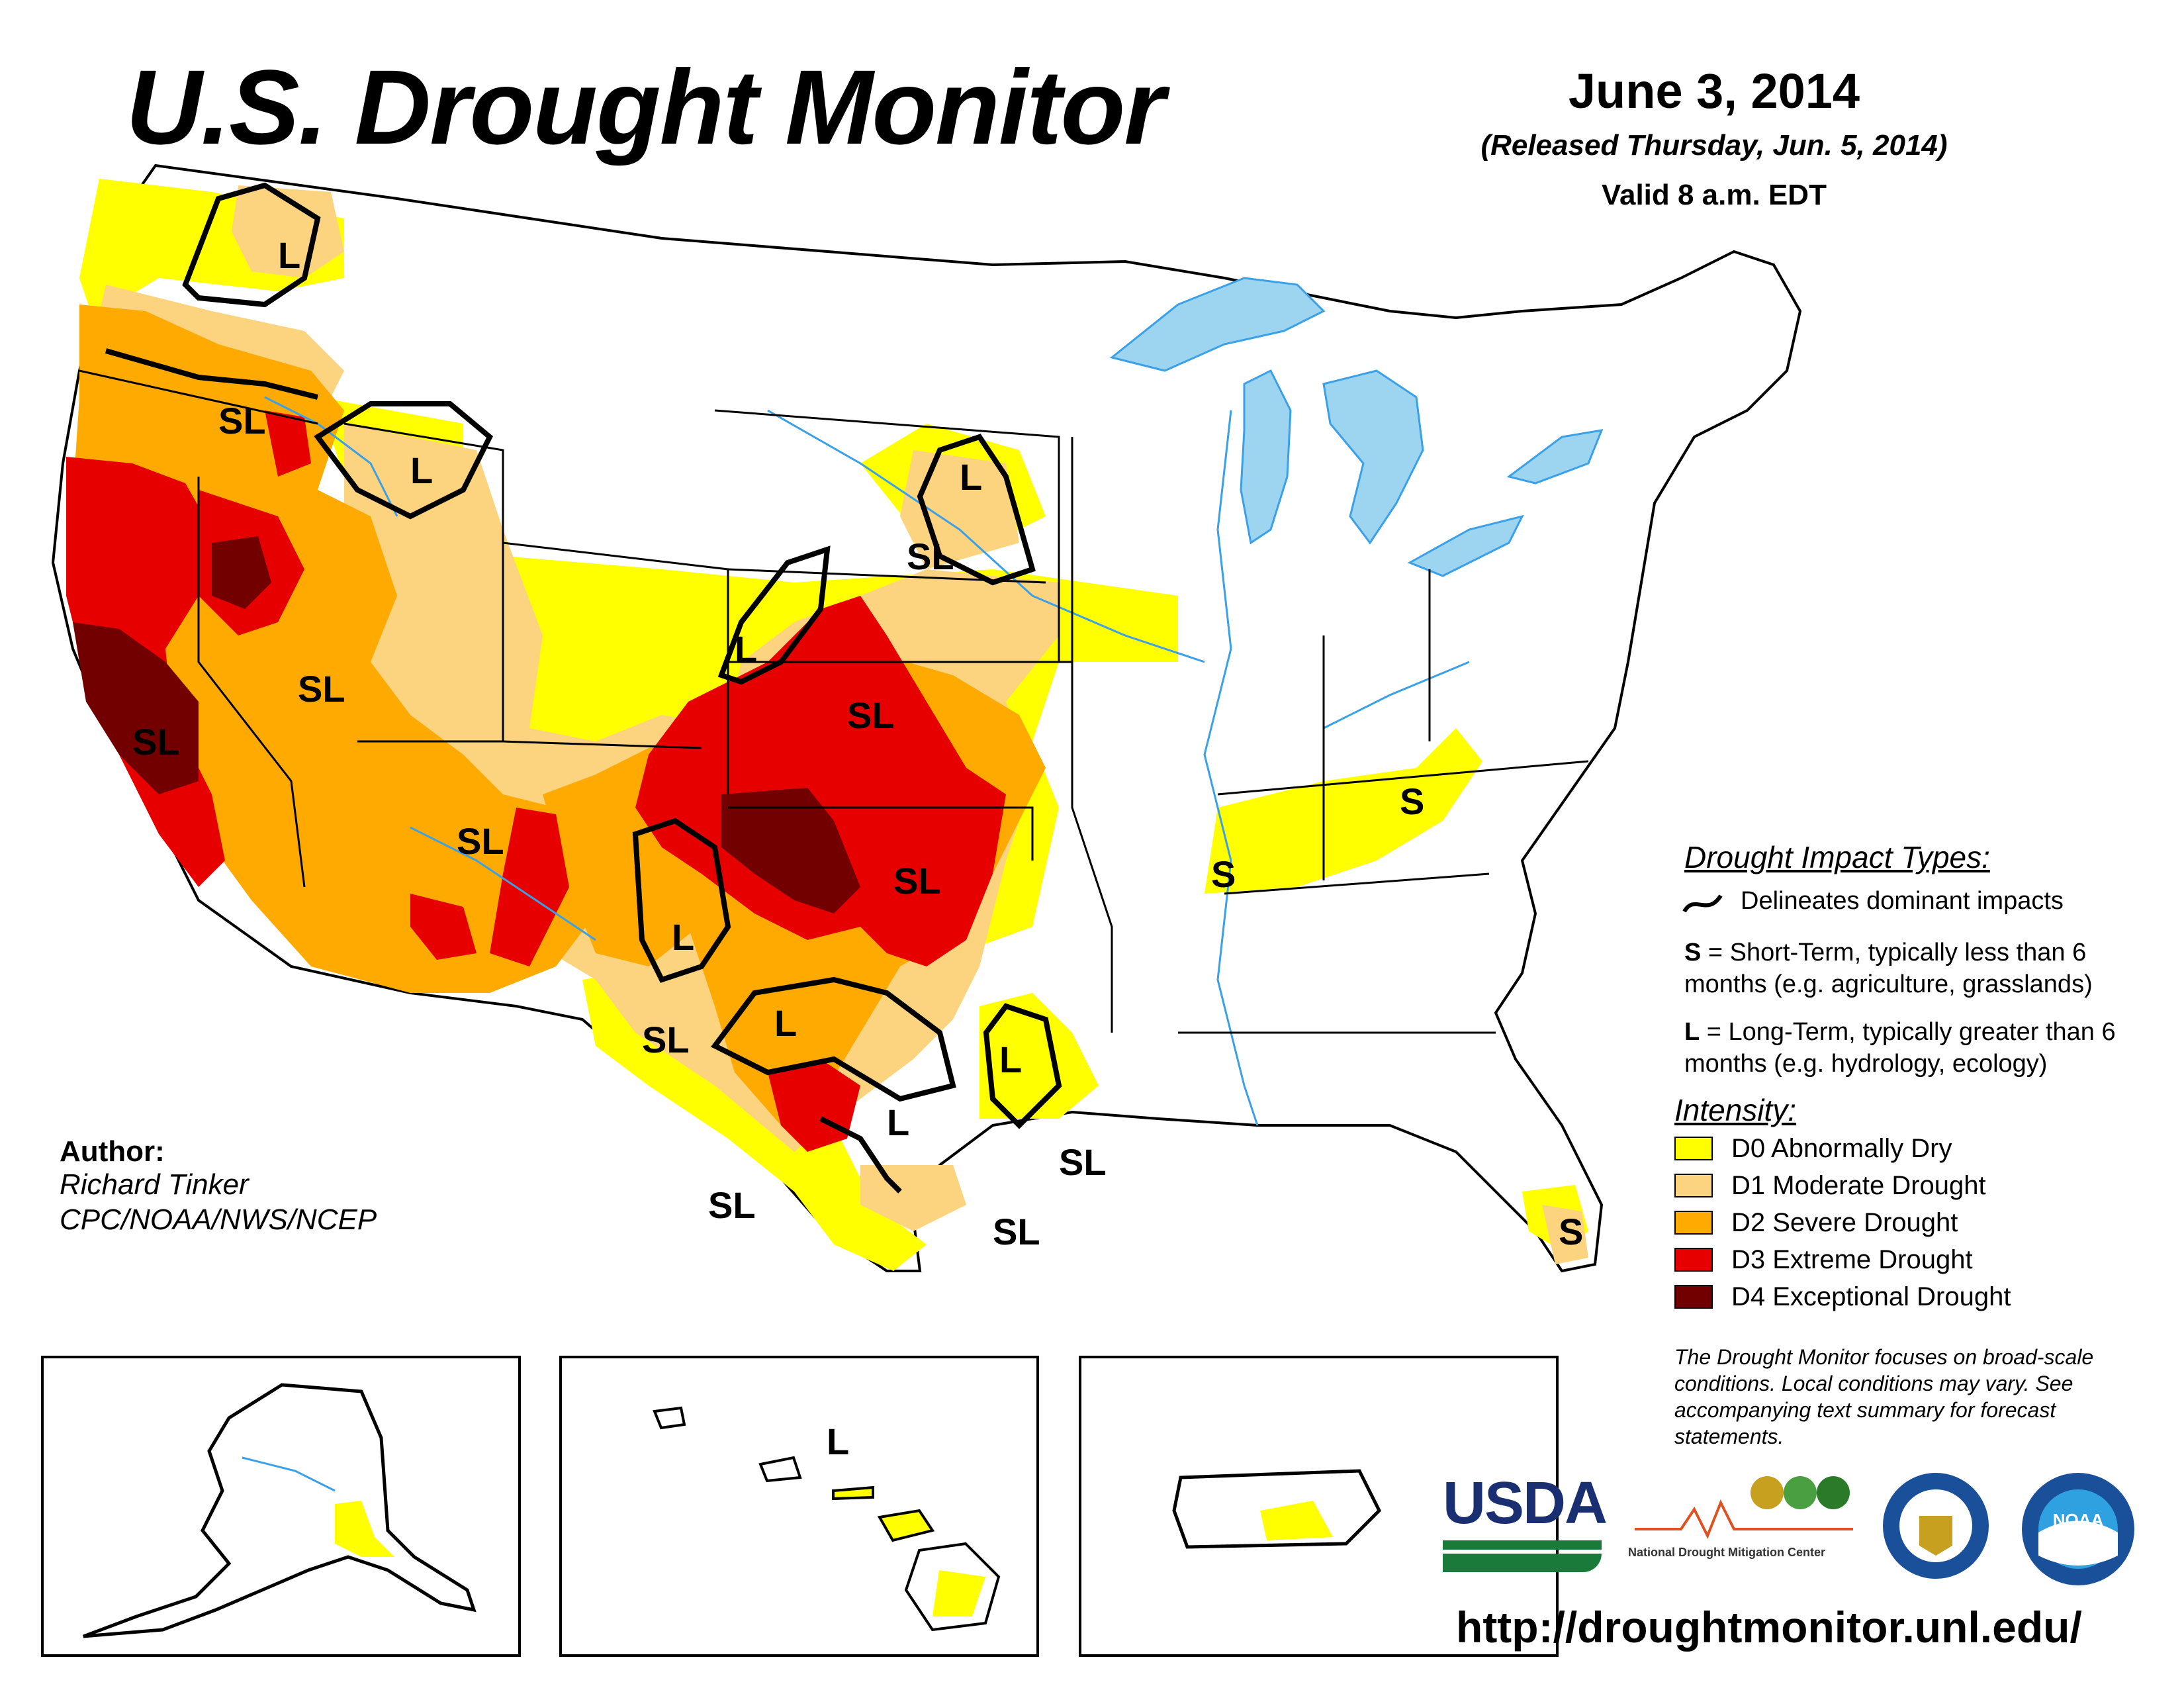  Describe the element at coordinates (666, 1039) in the screenshot. I see `label-westtexas-sl: SL` at that location.